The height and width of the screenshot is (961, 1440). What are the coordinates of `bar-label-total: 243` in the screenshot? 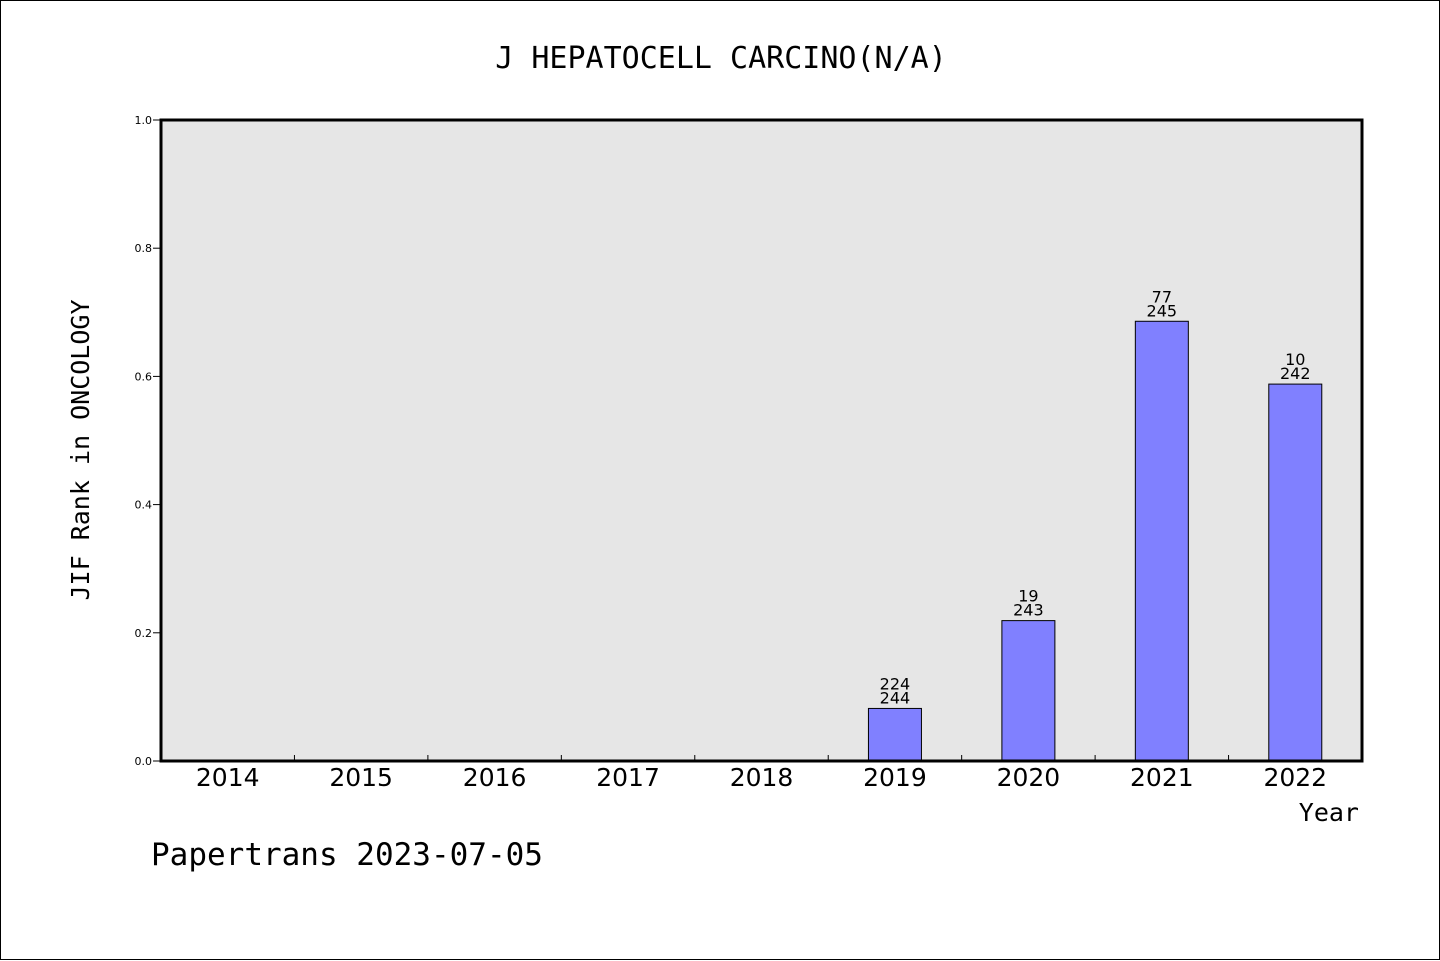 It's located at (1028, 610).